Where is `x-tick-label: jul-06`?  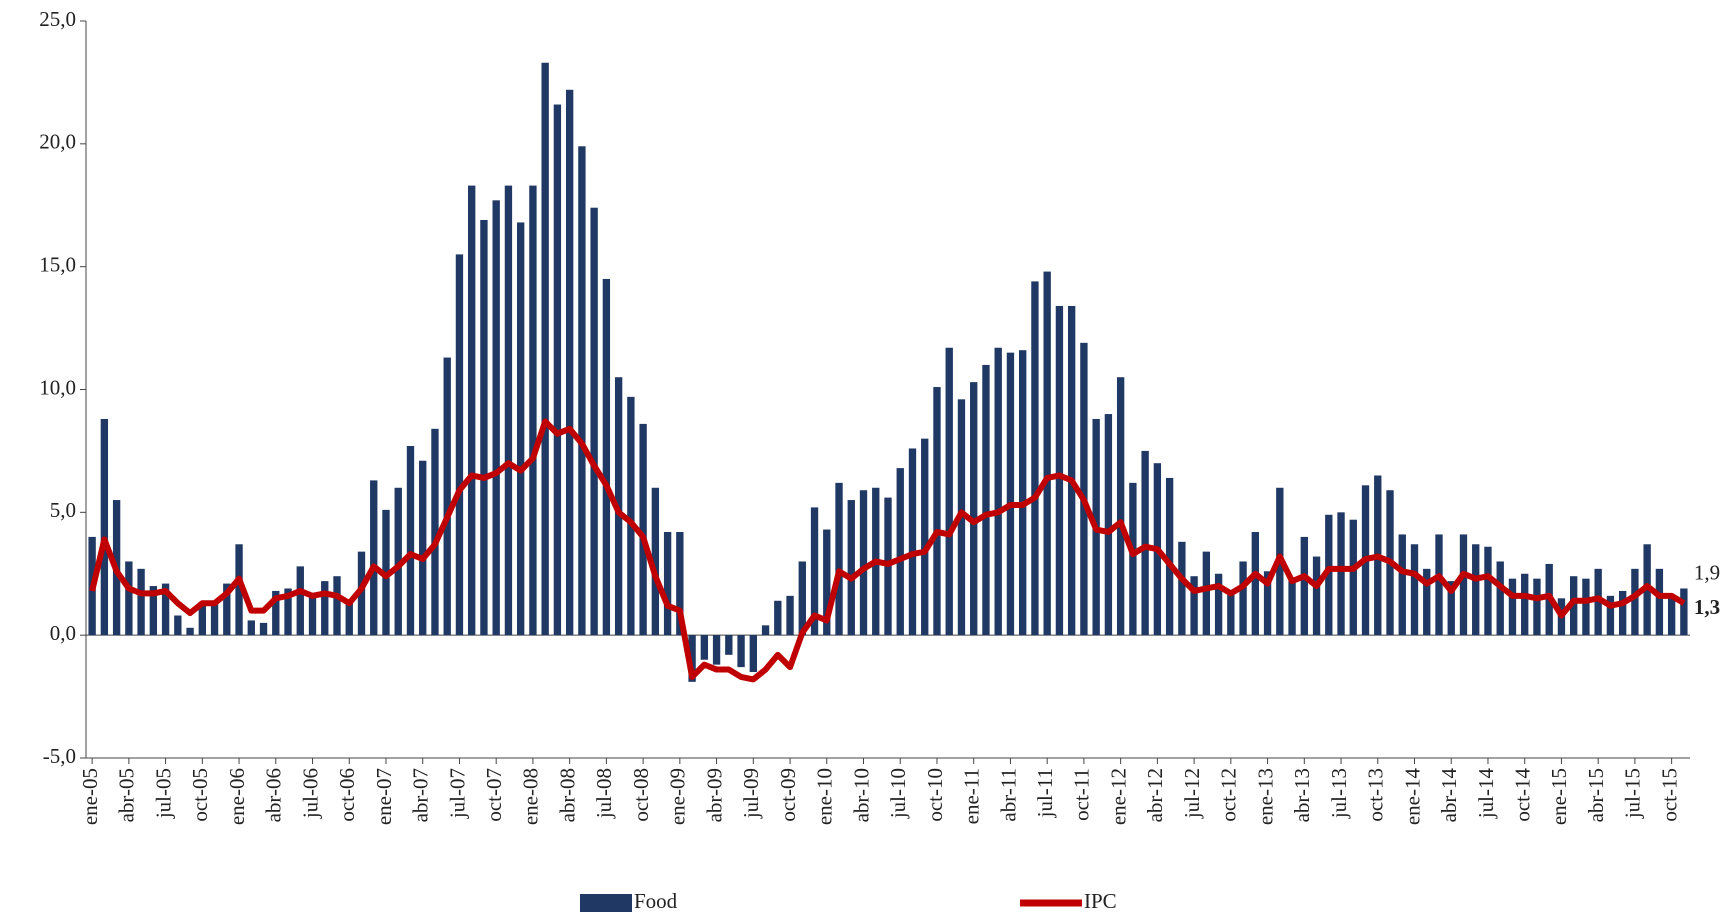 x-tick-label: jul-06 is located at coordinates (310, 793).